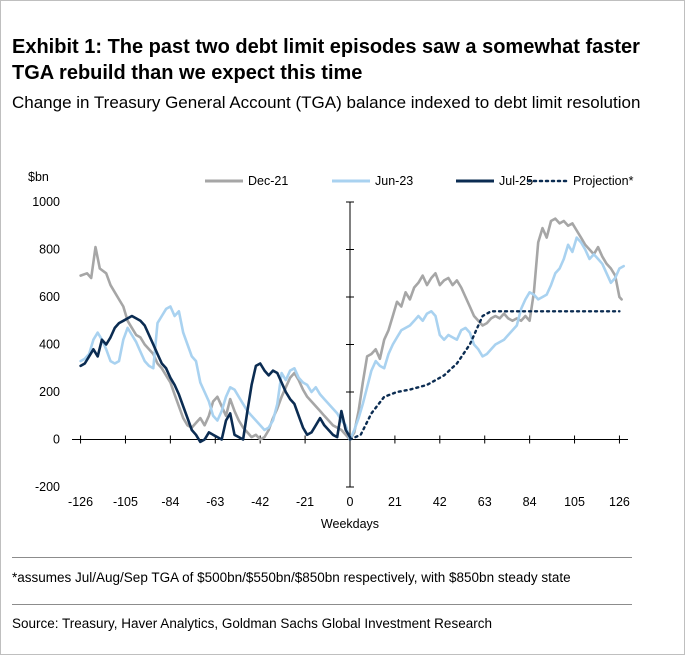  I want to click on chart-legend: Dec-21 Jun-23 Jul-25 Projection*, so click(419, 181).